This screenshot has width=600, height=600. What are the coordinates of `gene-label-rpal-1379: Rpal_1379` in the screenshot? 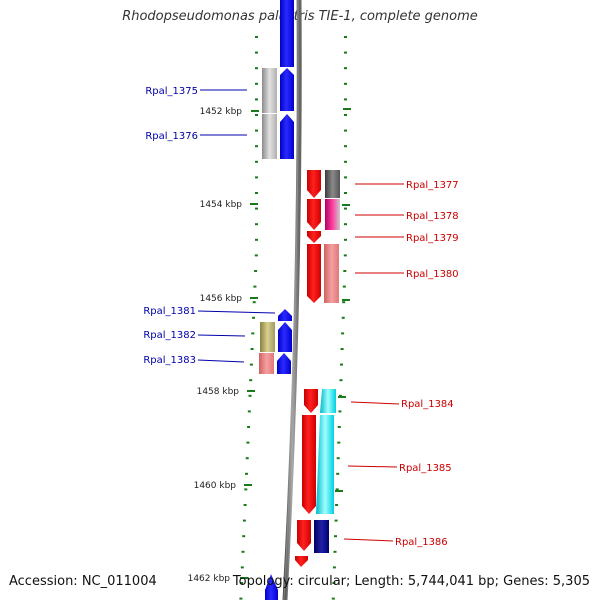 It's located at (432, 238).